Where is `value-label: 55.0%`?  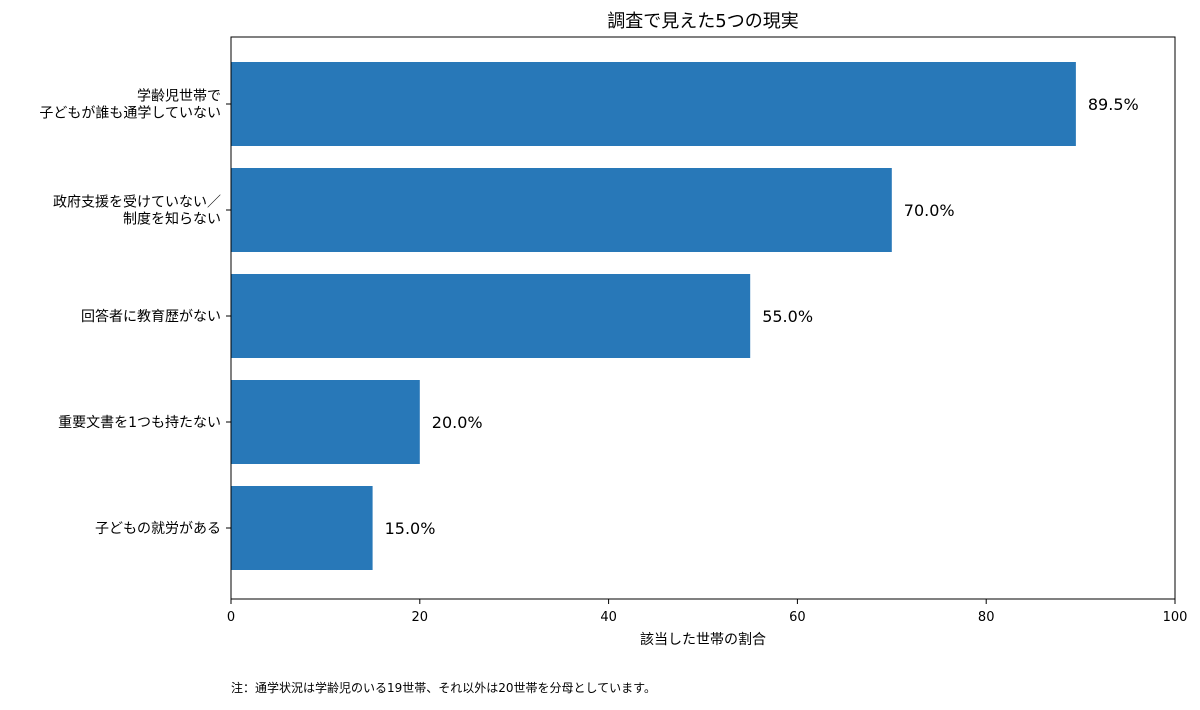 value-label: 55.0% is located at coordinates (787, 316).